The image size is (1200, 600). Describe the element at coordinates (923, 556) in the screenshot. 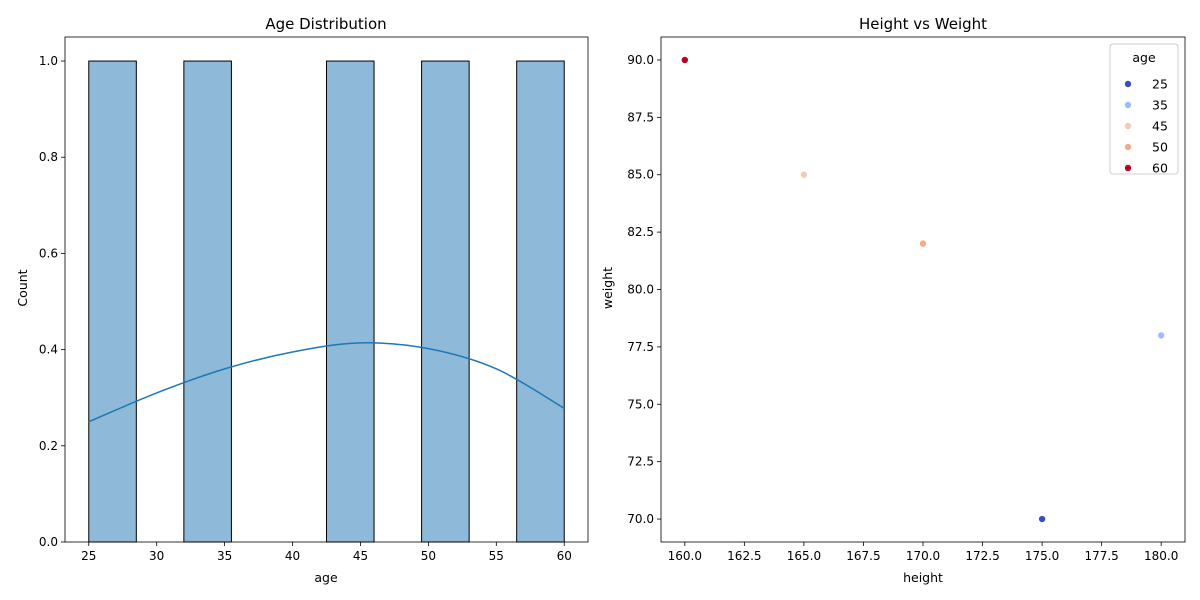

I see `x-tick-label: 170.0` at that location.